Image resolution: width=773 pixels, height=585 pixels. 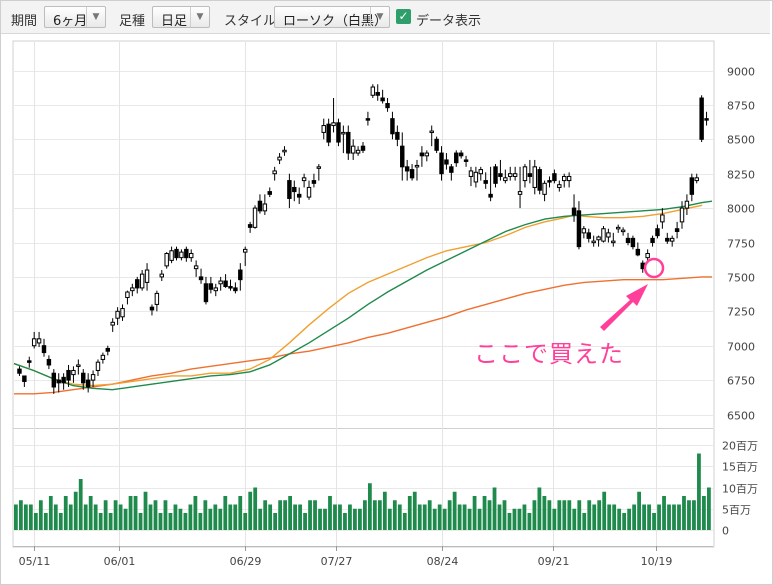 What do you see at coordinates (24, 21) in the screenshot?
I see `period-label: 期間` at bounding box center [24, 21].